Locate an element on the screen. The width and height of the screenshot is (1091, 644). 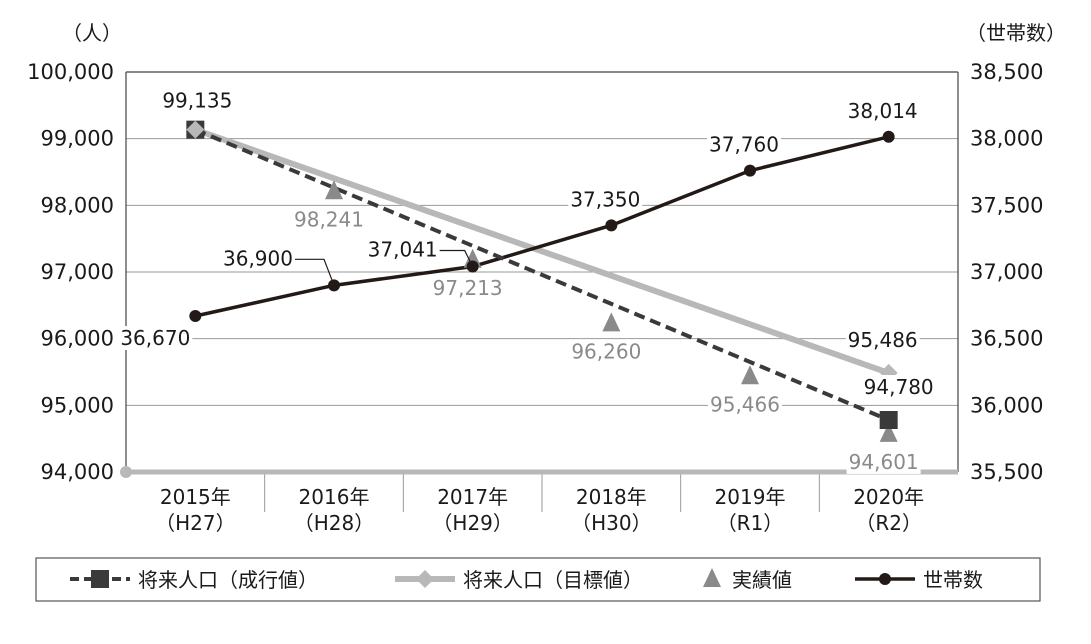
left-tick-label: 99,000 is located at coordinates (77, 139).